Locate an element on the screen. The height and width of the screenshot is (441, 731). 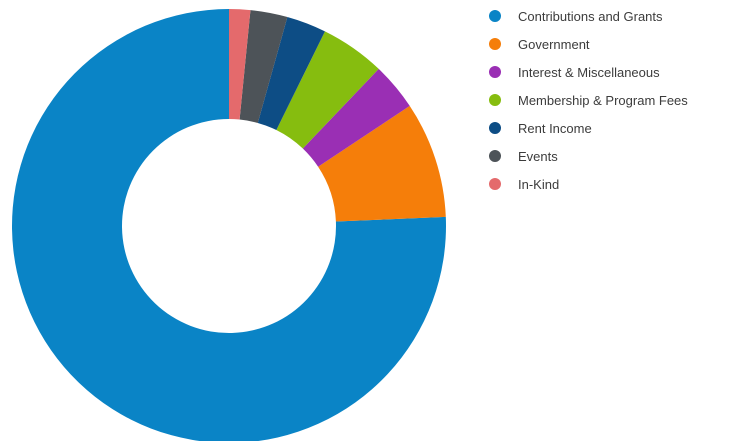
legend-item-membership-and-program-fees: Membership & Program Fees is located at coordinates (609, 100).